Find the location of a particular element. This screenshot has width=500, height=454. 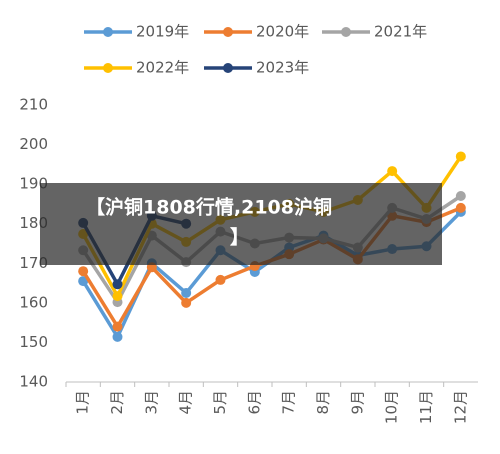

banner-text: 】 is located at coordinates (239, 237).